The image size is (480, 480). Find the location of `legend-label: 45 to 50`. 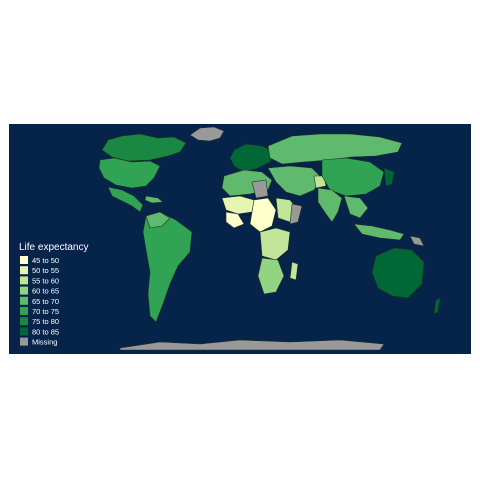

legend-label: 45 to 50 is located at coordinates (45, 260).